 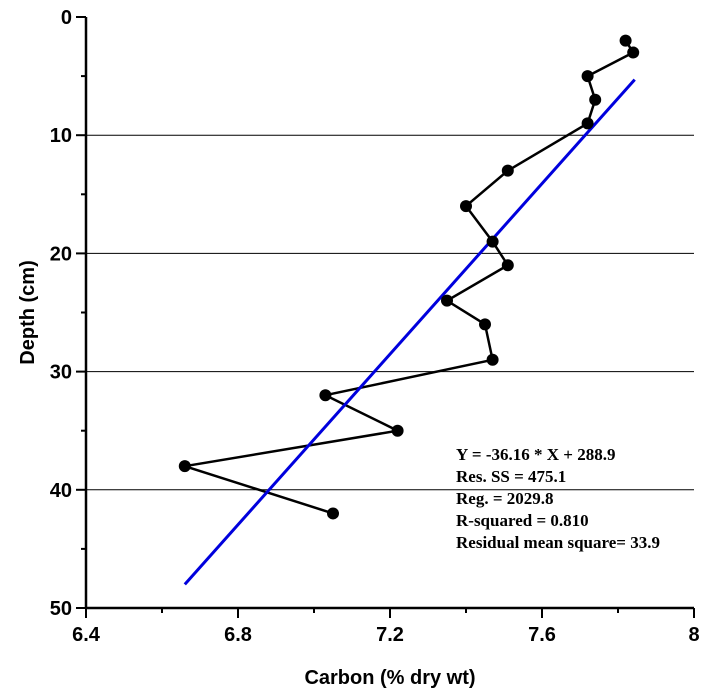 What do you see at coordinates (511, 476) in the screenshot?
I see `regression-annotation: Res. SS = 475.1` at bounding box center [511, 476].